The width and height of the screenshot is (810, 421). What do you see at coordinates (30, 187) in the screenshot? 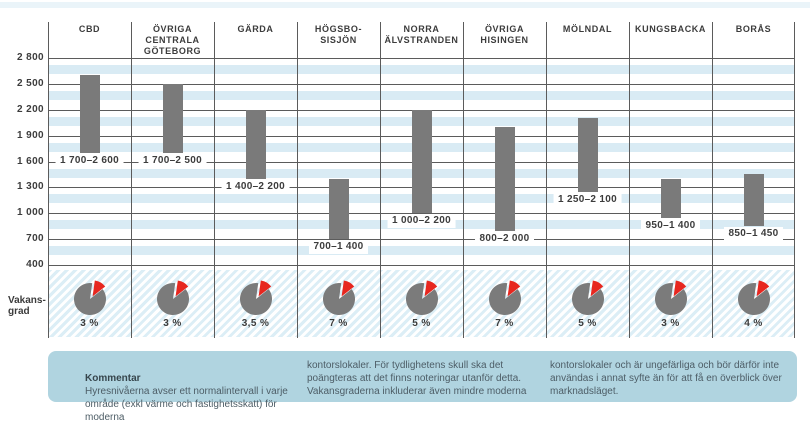
I see `y-axis-tick-label: 1 300` at bounding box center [30, 187].